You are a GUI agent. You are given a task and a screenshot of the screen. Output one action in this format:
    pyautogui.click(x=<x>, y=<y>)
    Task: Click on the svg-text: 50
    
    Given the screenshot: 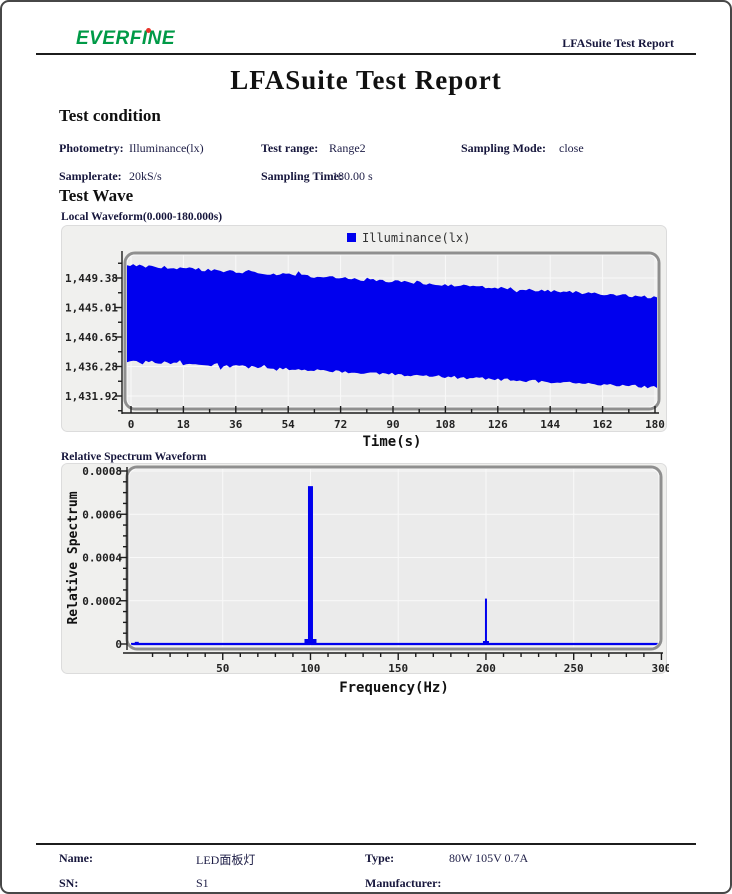 What is the action you would take?
    pyautogui.click(x=222, y=668)
    